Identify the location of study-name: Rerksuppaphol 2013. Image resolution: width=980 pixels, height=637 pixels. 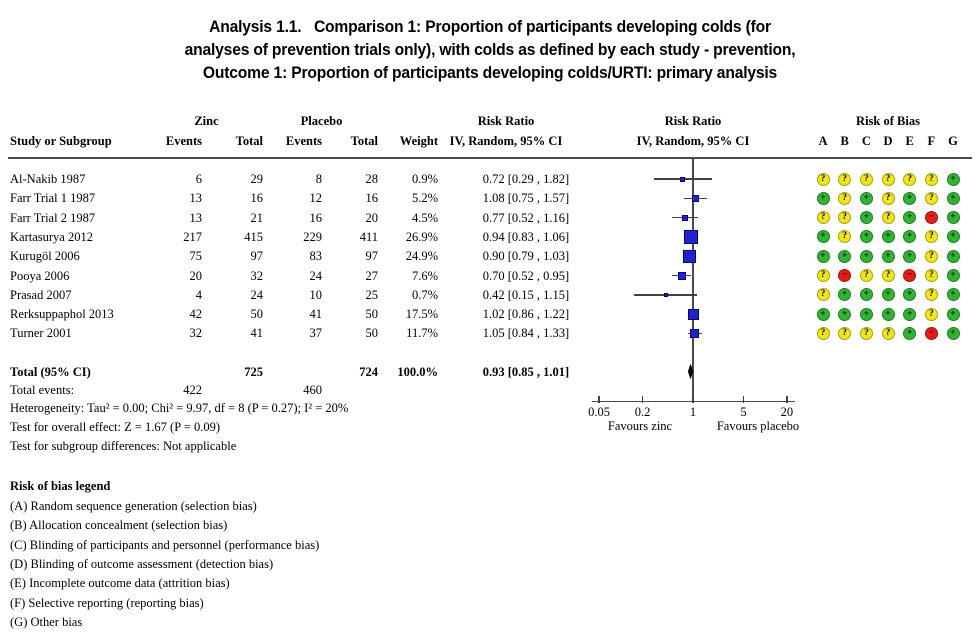
(62, 314).